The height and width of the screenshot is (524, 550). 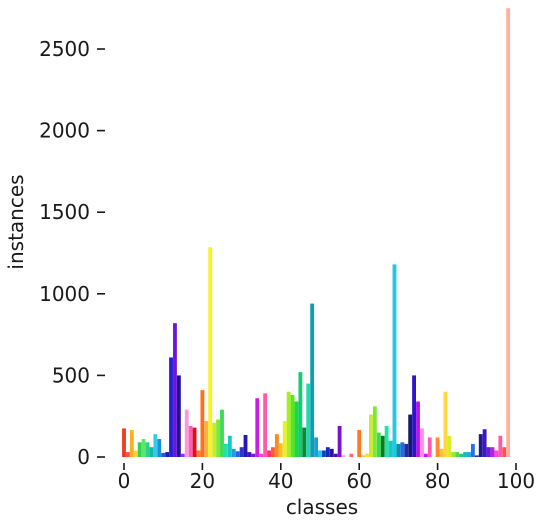 I want to click on y-tick-label: 0, so click(x=83, y=457).